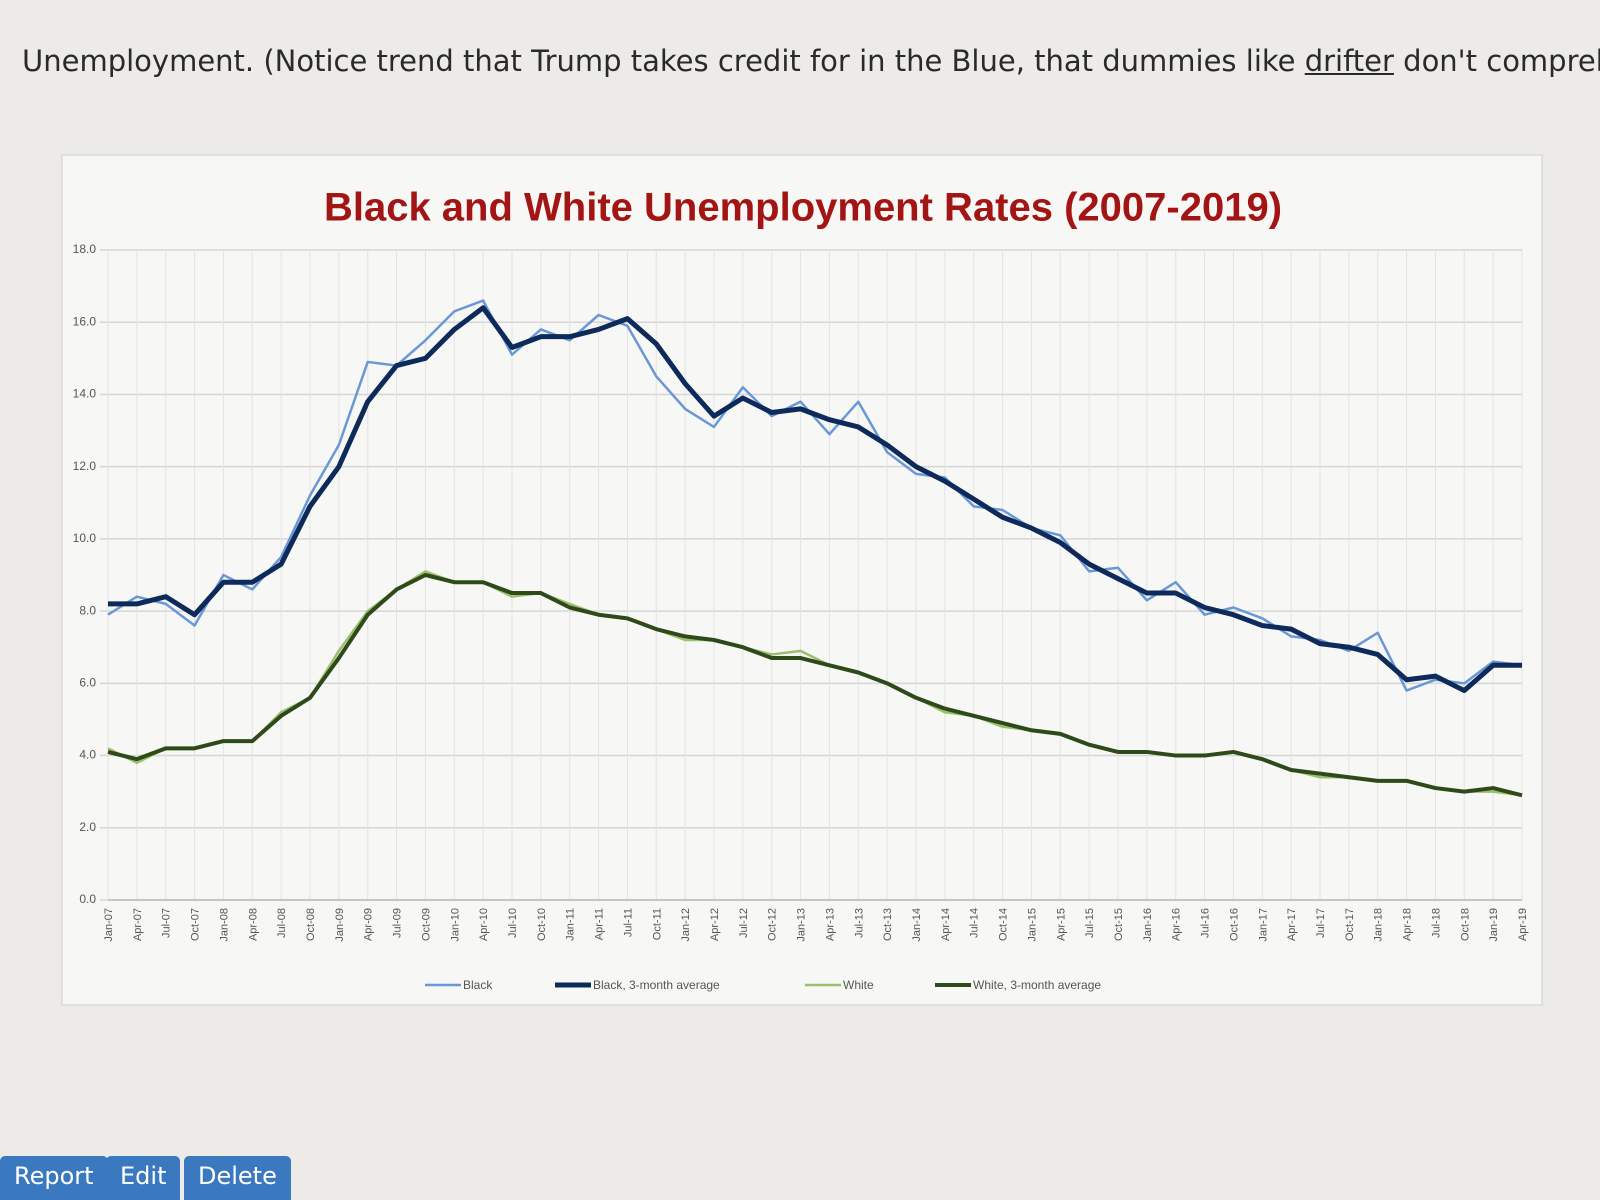 The image size is (1600, 1200). I want to click on x-tick-label: Apr-13, so click(830, 924).